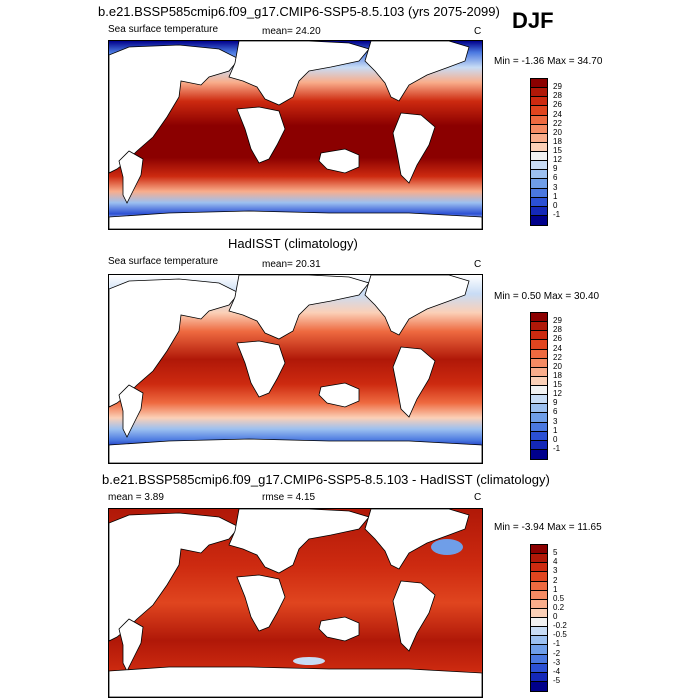 The height and width of the screenshot is (700, 700). What do you see at coordinates (295, 369) in the screenshot?
I see `panel-2-map` at bounding box center [295, 369].